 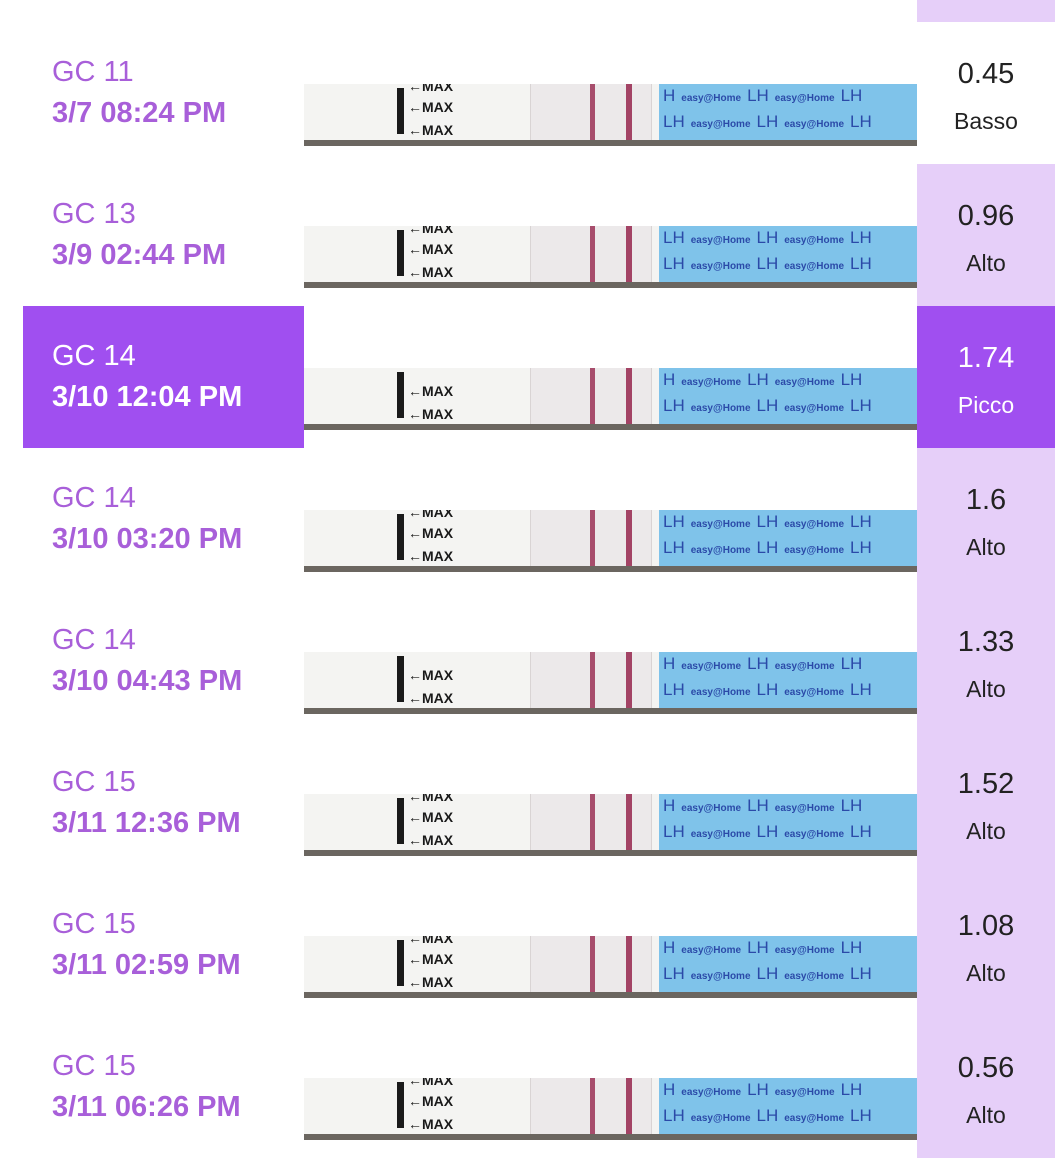 I want to click on test-row-date-cell: GC 13 3/9 02:44 PM, so click(x=163, y=235).